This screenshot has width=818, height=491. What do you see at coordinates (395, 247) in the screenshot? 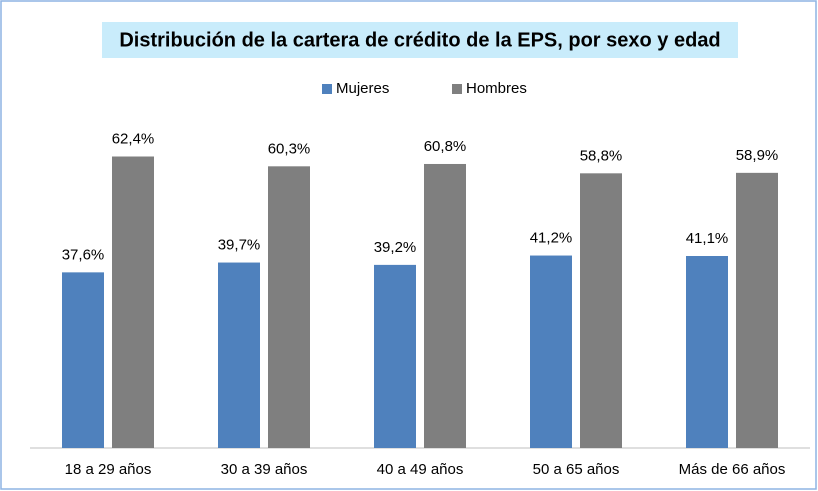
I see `data-label: 39,2%` at bounding box center [395, 247].